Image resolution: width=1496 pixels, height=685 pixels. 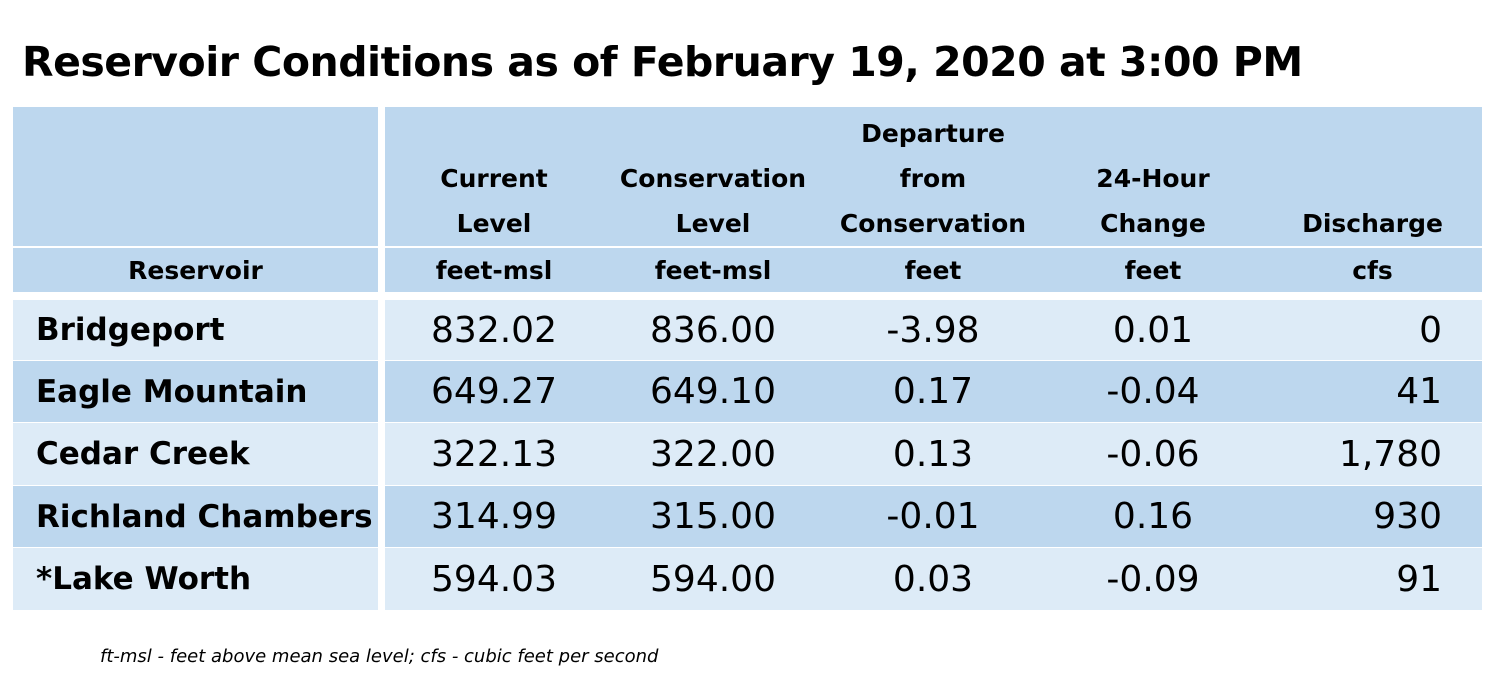 I want to click on row-richland-chambers-current: 314.99, so click(x=494, y=516).